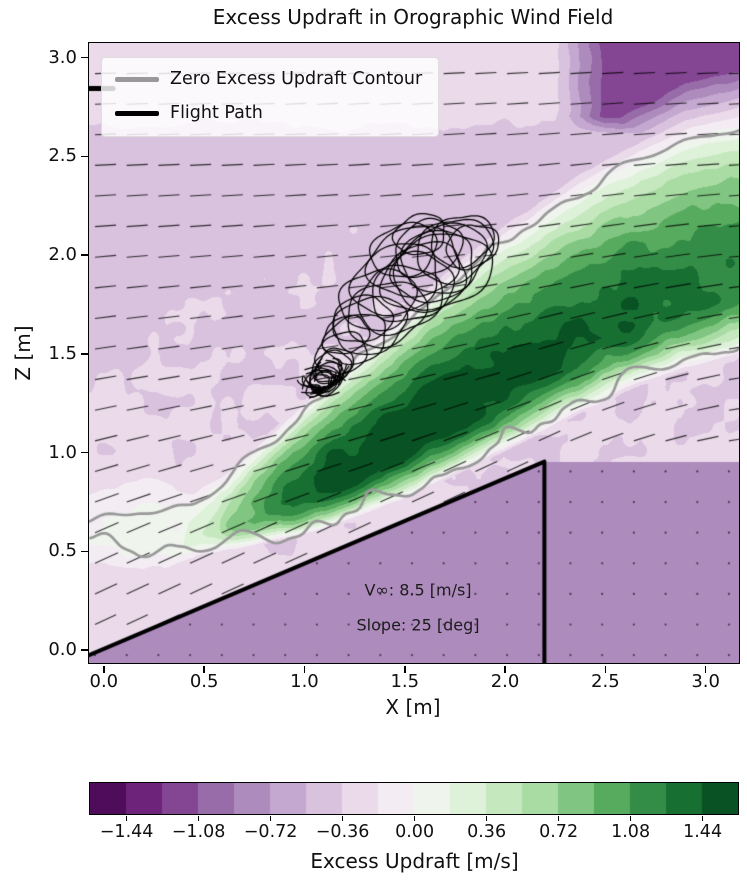 This screenshot has width=747, height=893. I want to click on colorbar-tick-label: 1.08, so click(631, 832).